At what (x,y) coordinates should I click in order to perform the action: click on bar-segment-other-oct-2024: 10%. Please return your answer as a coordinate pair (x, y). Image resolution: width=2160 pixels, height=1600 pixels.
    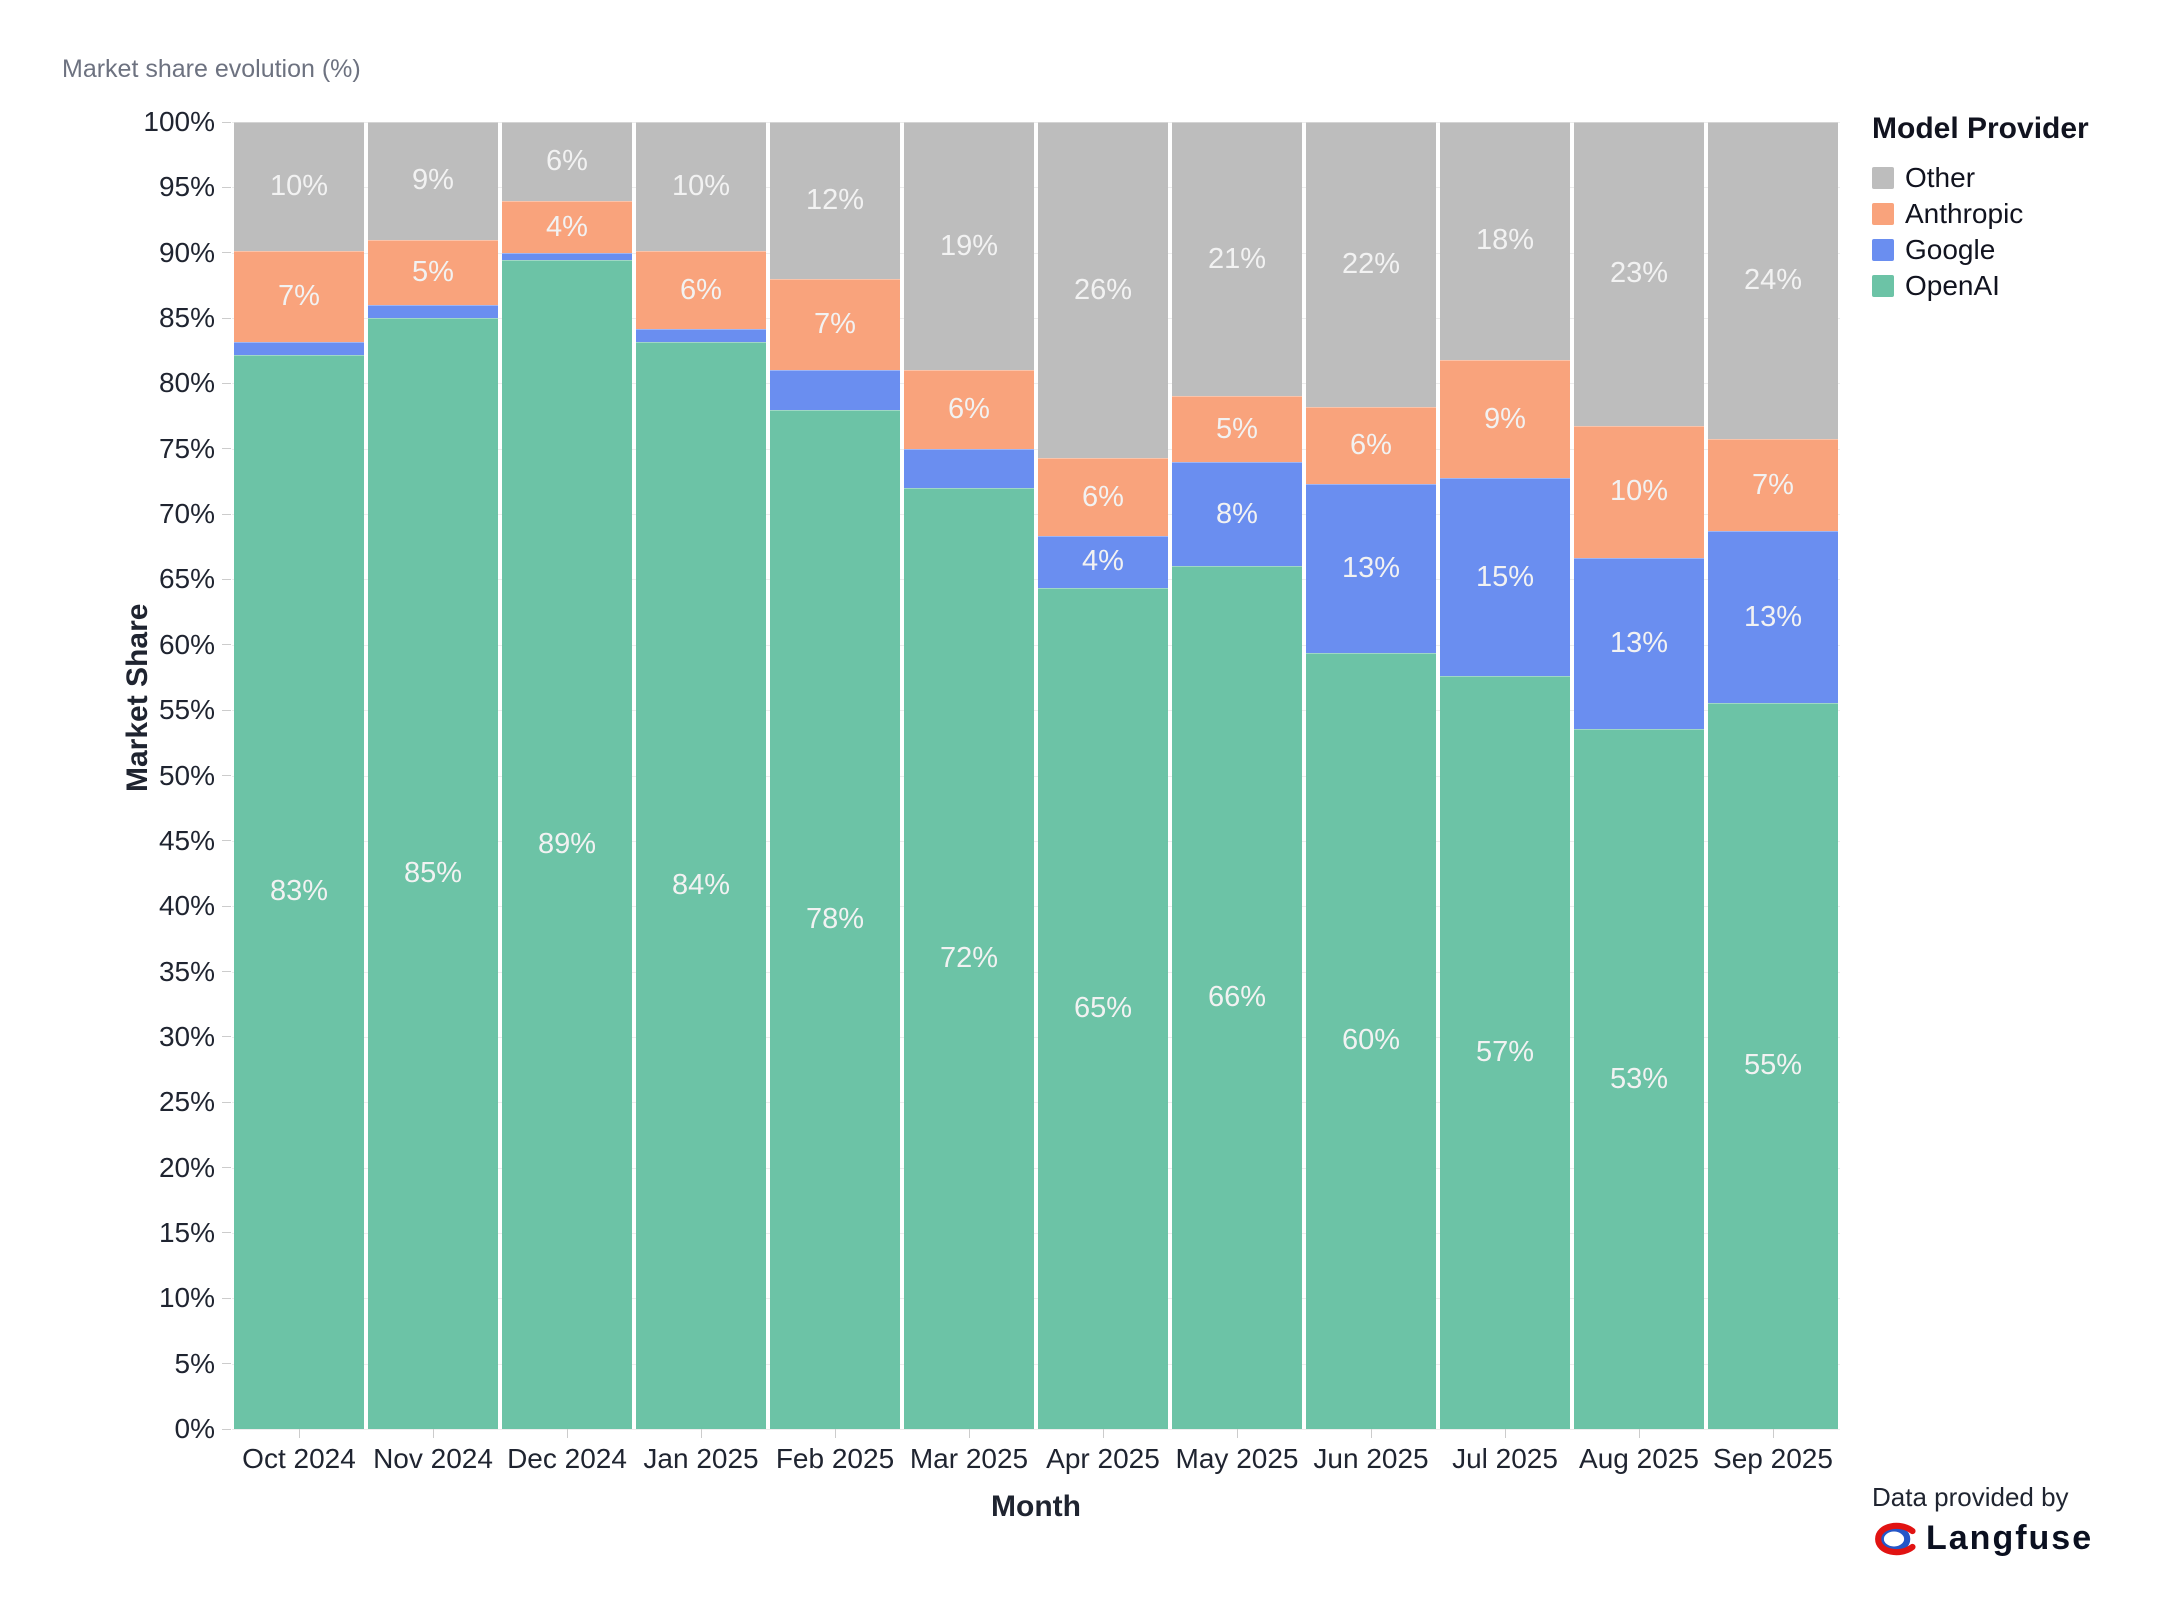
    Looking at the image, I should click on (299, 187).